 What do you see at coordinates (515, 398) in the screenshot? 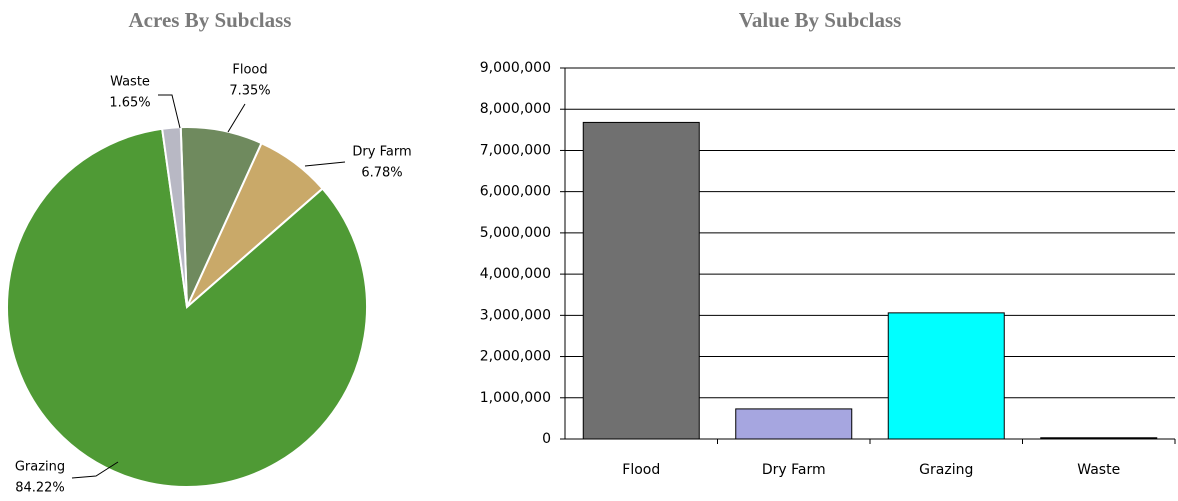
I see `y-tick-label: 1,000,000` at bounding box center [515, 398].